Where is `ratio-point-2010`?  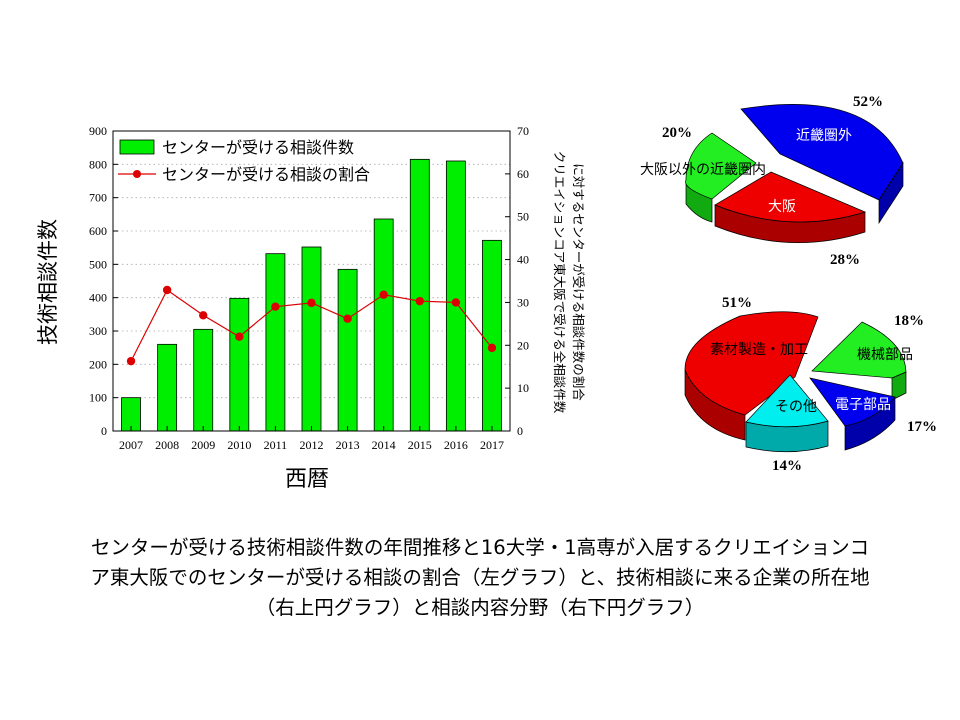 ratio-point-2010 is located at coordinates (239, 336).